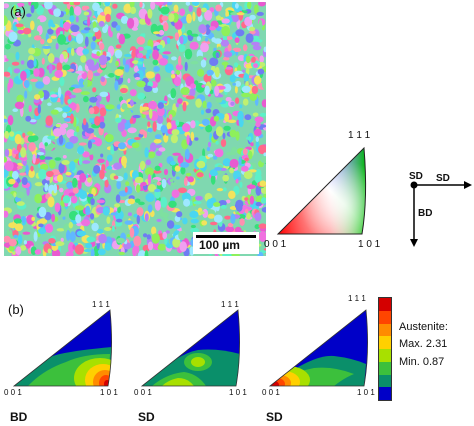 Image resolution: width=474 pixels, height=426 pixels. Describe the element at coordinates (13, 392) in the screenshot. I see `ipf-bd-label-001: 0 0 1` at that location.